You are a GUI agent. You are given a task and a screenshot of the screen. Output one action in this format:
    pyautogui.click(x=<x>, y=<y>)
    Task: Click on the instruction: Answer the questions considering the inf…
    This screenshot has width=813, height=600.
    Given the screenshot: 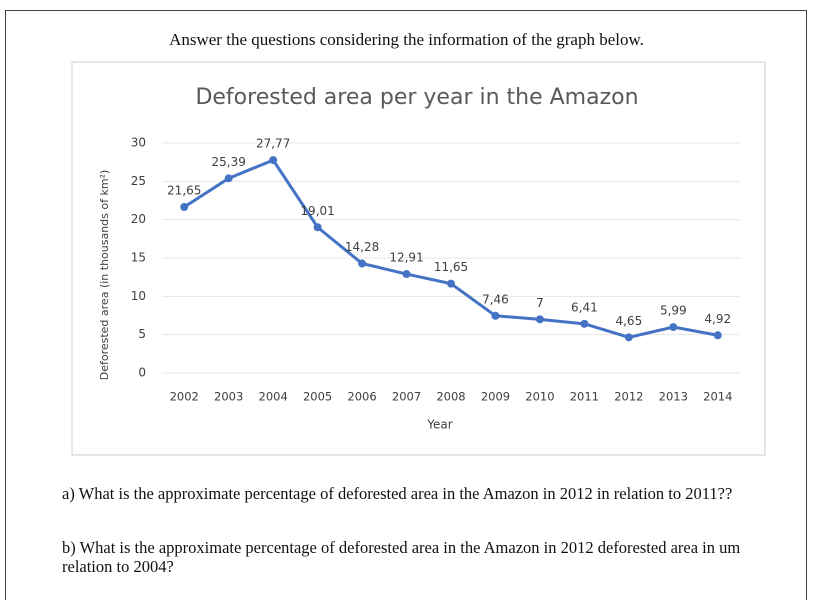 What is the action you would take?
    pyautogui.click(x=406, y=39)
    